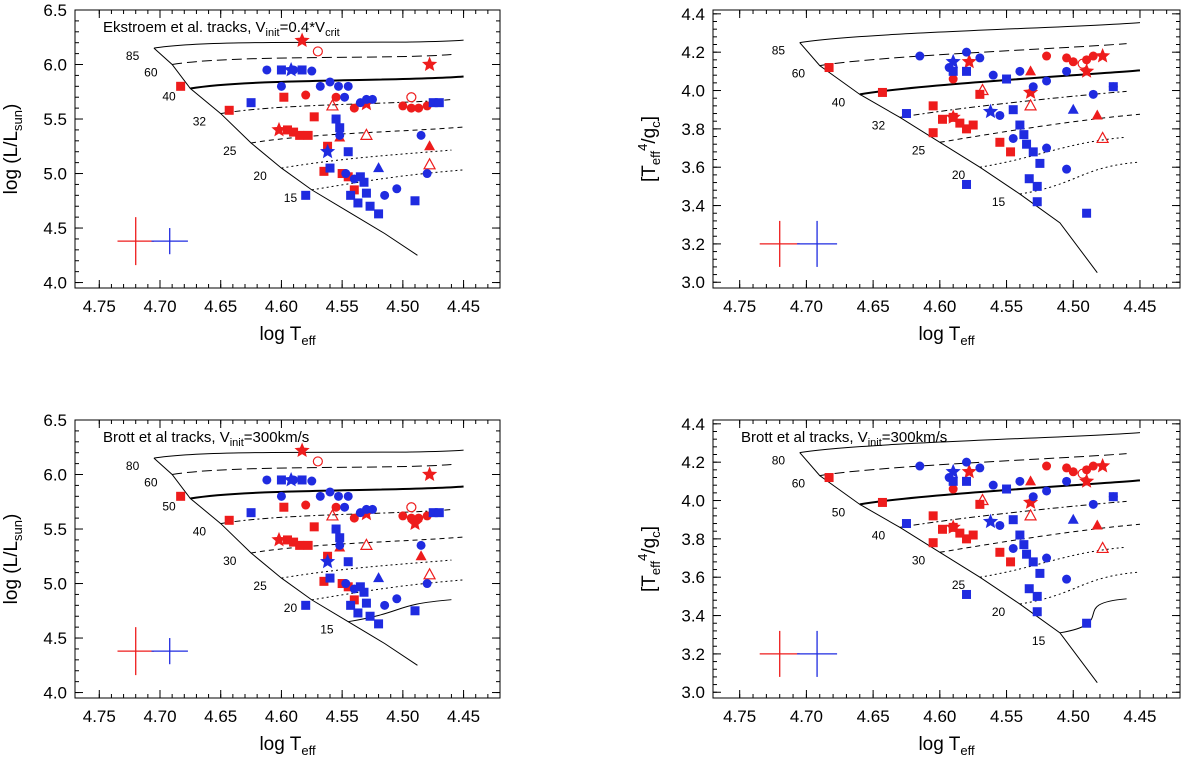 This screenshot has width=1200, height=777. I want to click on y-tick-label: 4.0, so click(55, 283).